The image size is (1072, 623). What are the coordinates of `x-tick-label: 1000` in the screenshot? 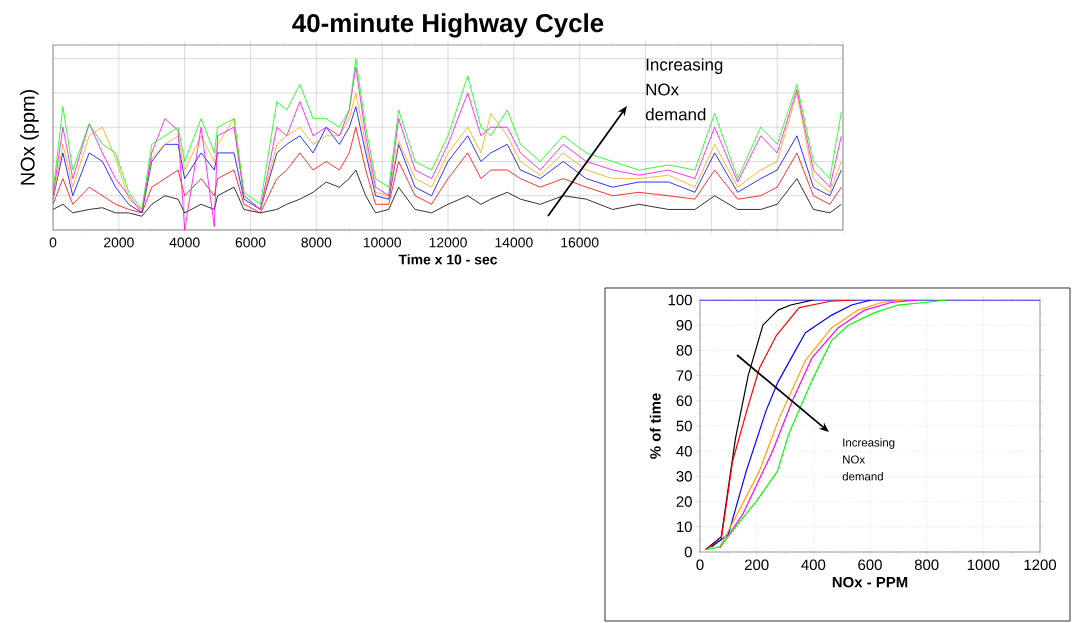 It's located at (983, 565).